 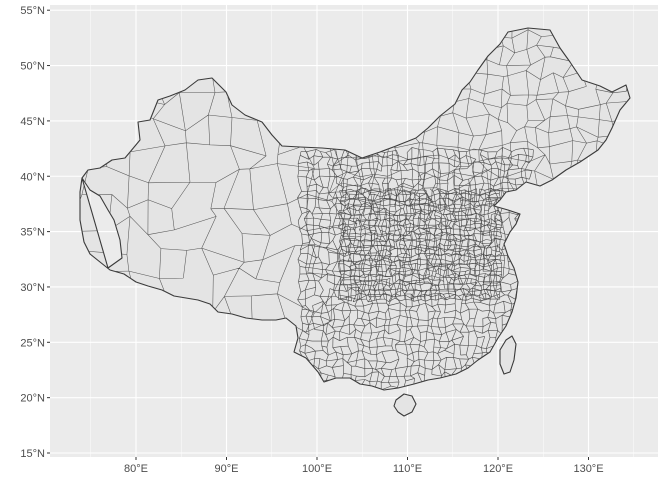 What do you see at coordinates (405, 405) in the screenshot?
I see `hainan-island` at bounding box center [405, 405].